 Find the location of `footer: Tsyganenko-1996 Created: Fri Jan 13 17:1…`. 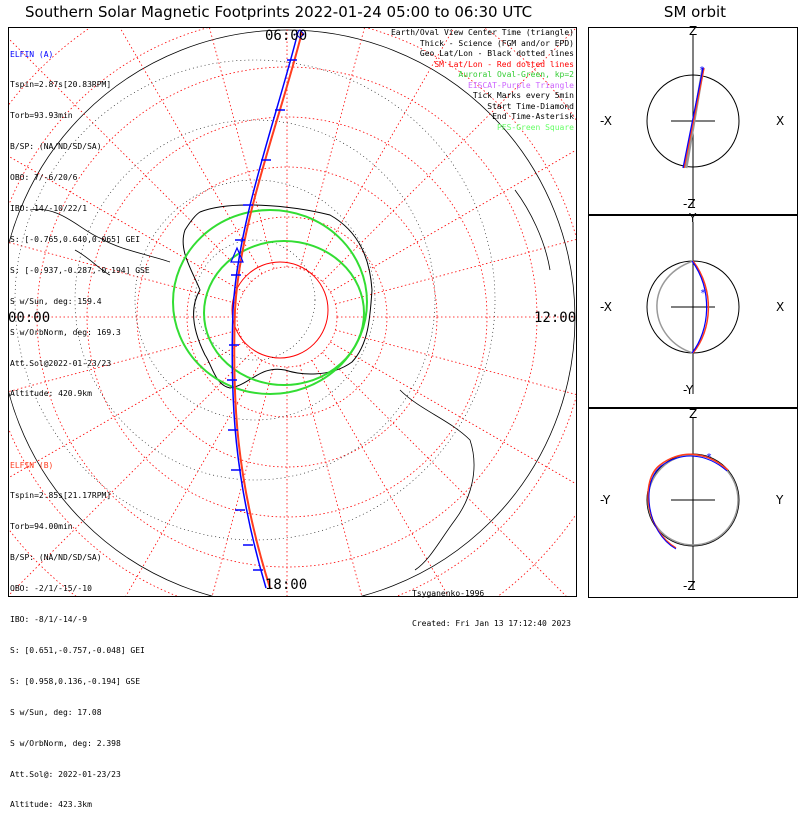

footer: Tsyganenko-1996 Created: Fri Jan 13 17:1… is located at coordinates (491, 604).